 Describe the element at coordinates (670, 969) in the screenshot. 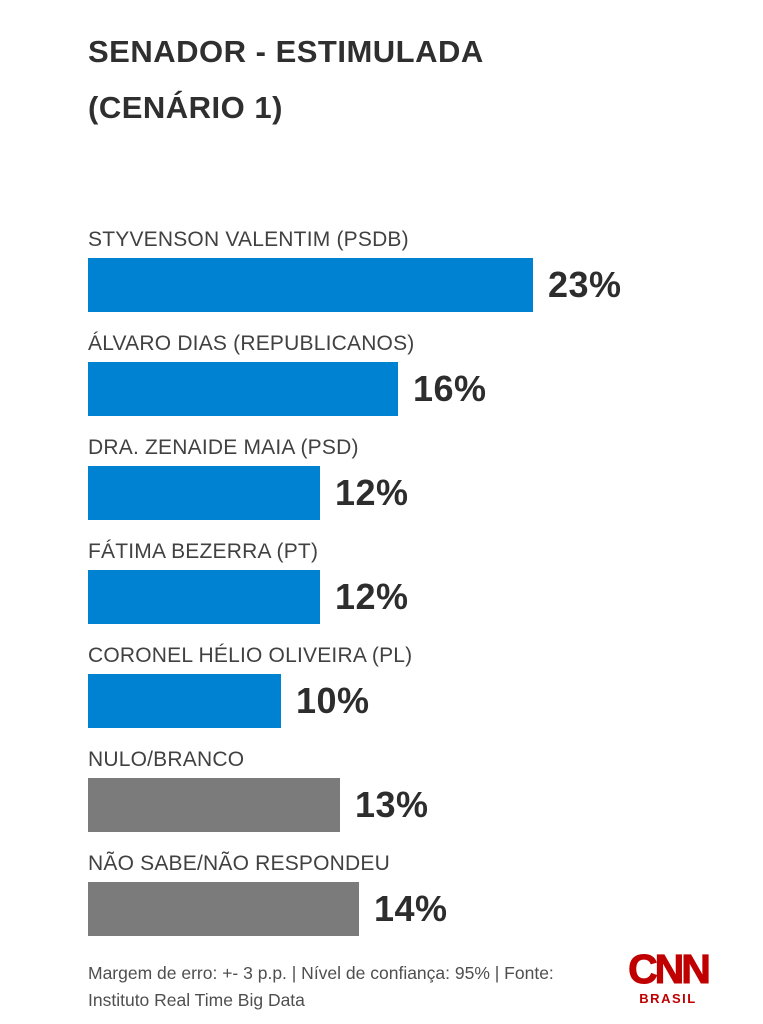

I see `cnn-logo-text: CNN` at that location.